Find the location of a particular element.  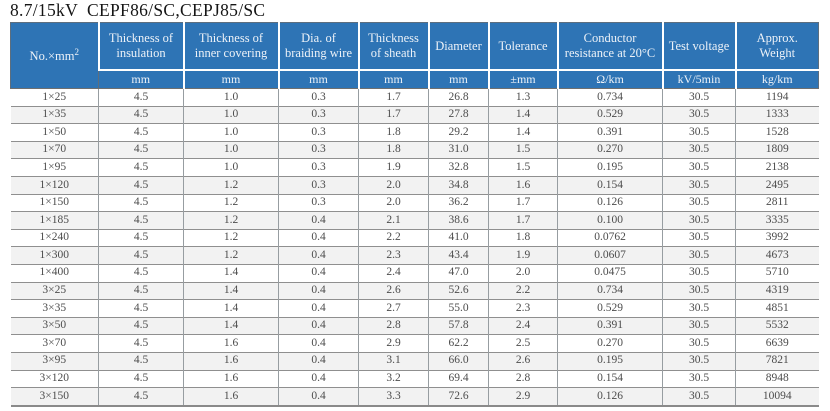

value-cell: 1.2 is located at coordinates (231, 185).